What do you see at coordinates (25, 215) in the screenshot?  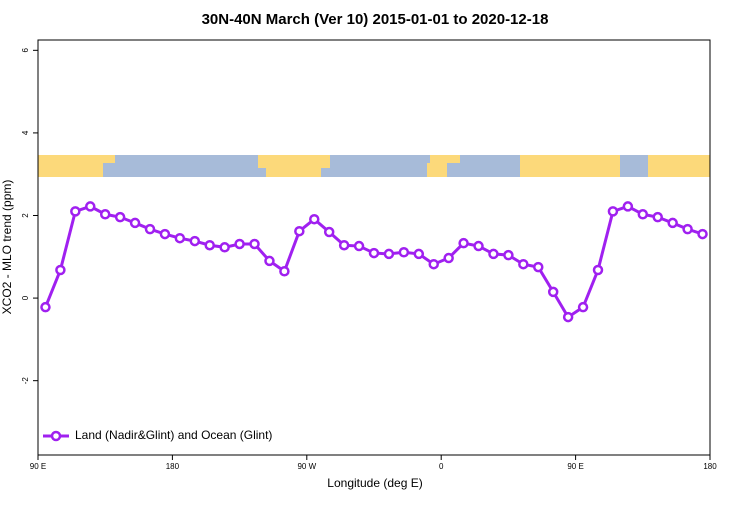 I see `y-tick-label: 2` at bounding box center [25, 215].